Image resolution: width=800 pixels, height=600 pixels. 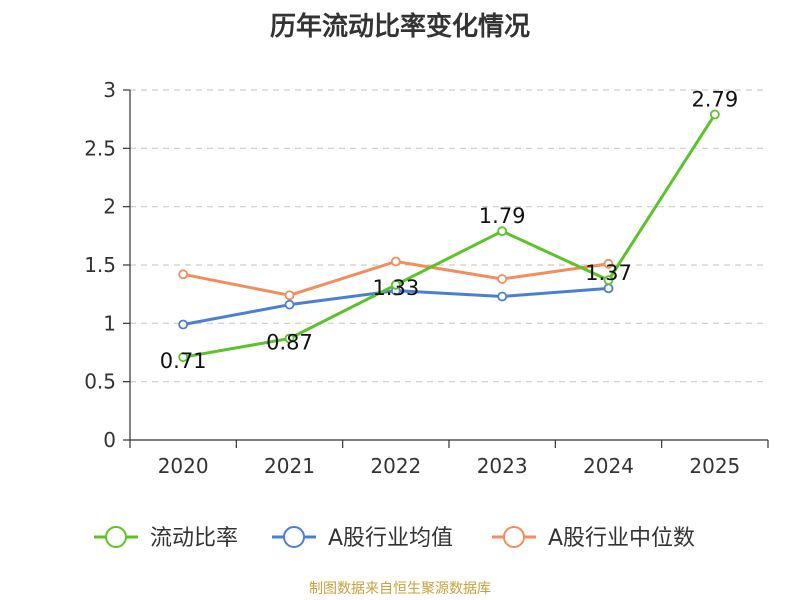 What do you see at coordinates (502, 466) in the screenshot?
I see `x-tick-label: 2023` at bounding box center [502, 466].